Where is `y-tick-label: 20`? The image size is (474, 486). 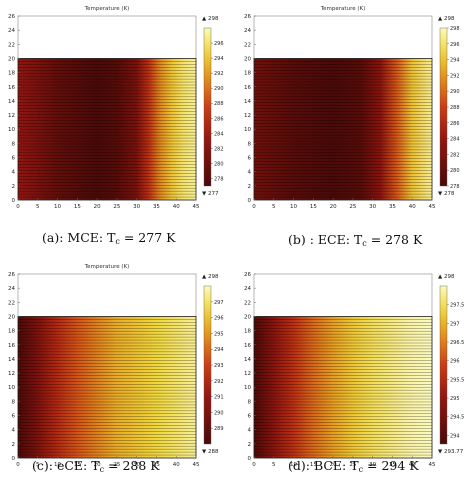
y-tick-label: 20 is located at coordinates (11, 317).